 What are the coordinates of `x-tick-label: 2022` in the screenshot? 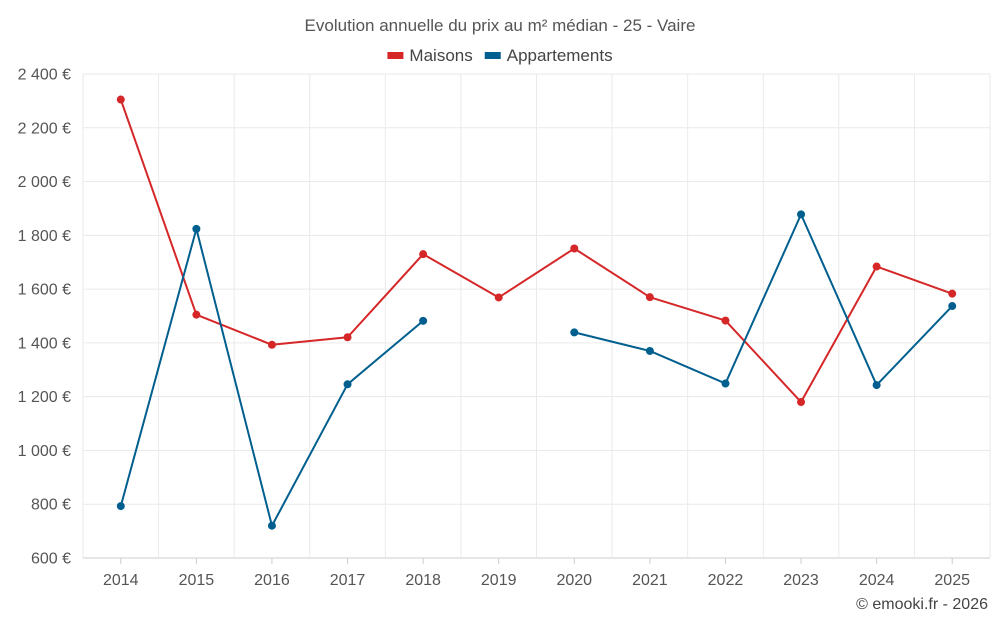 It's located at (726, 580).